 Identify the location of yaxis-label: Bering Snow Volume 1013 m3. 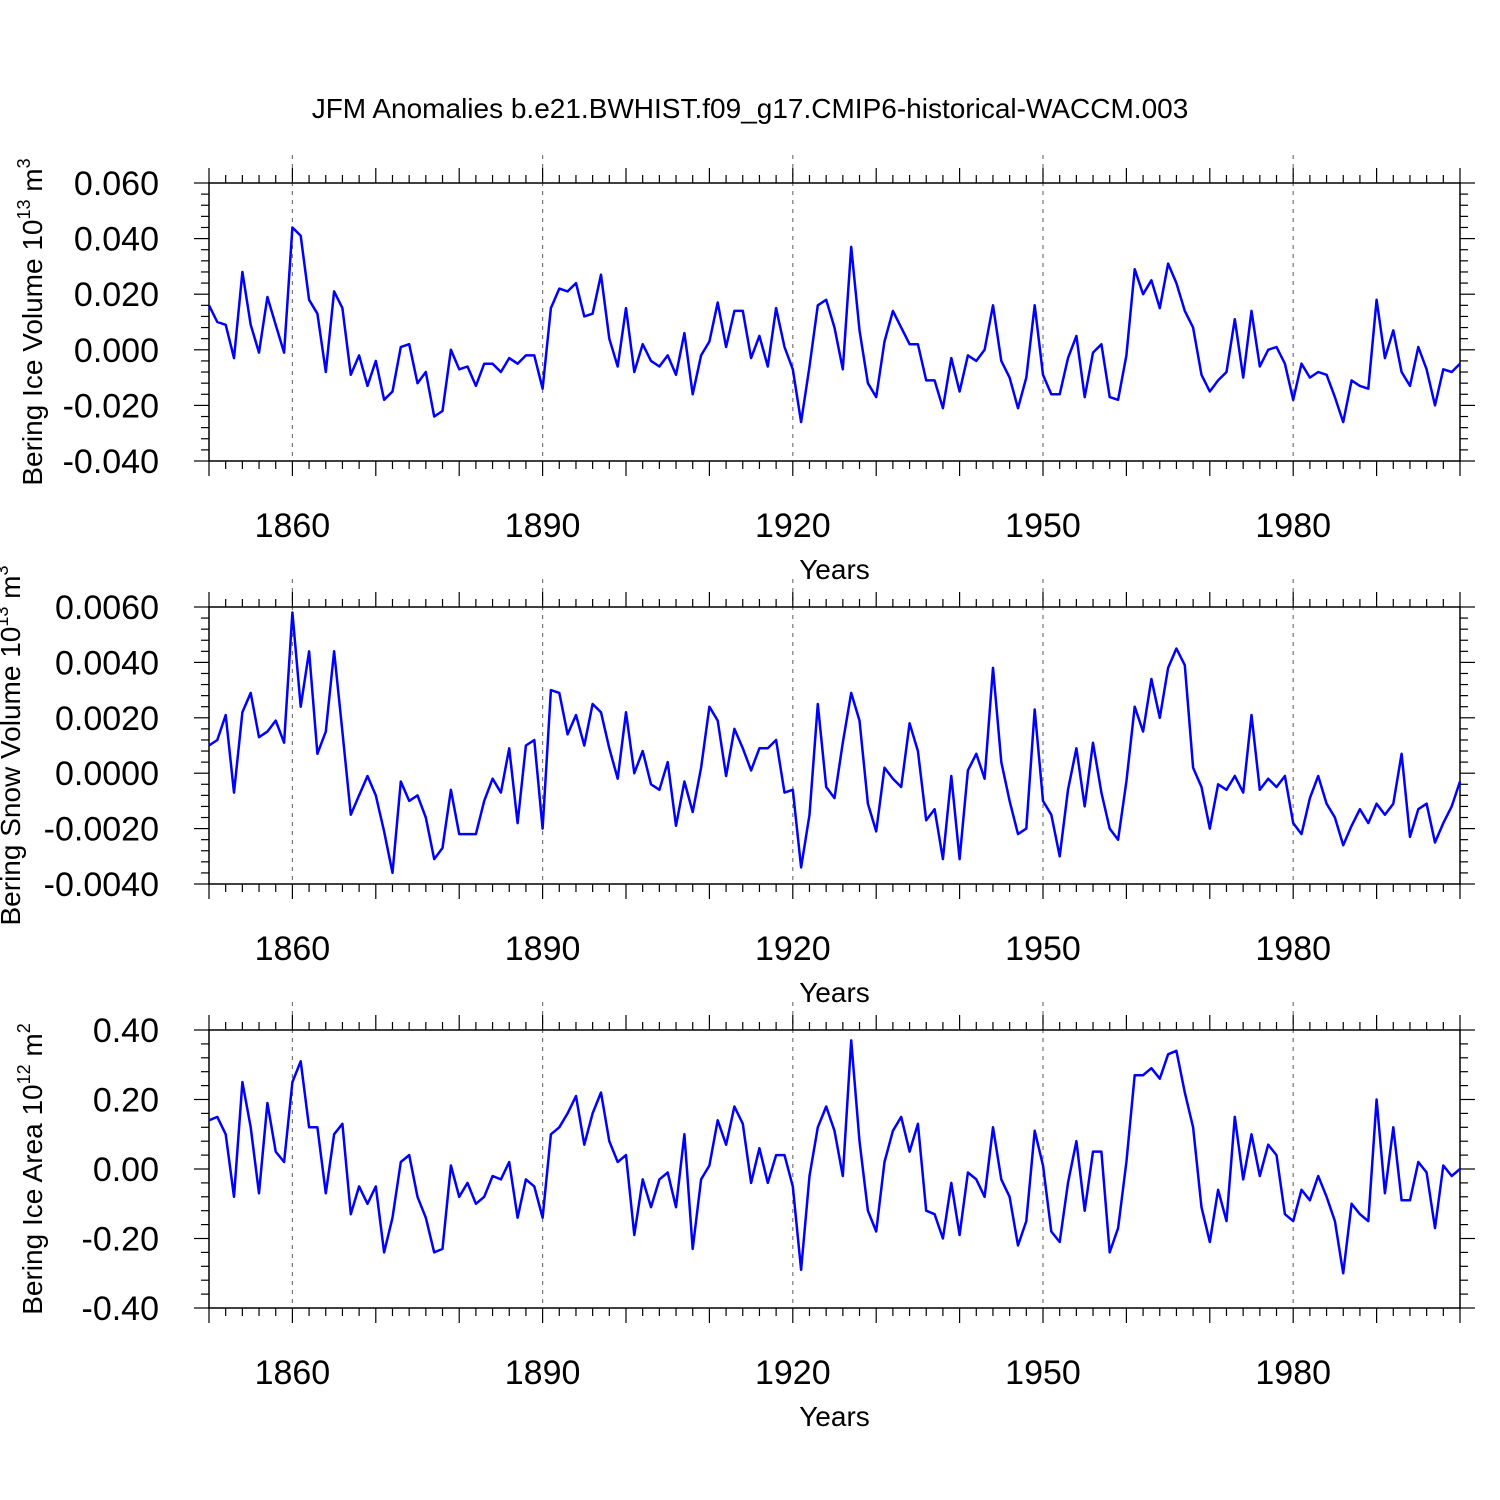
(13, 745).